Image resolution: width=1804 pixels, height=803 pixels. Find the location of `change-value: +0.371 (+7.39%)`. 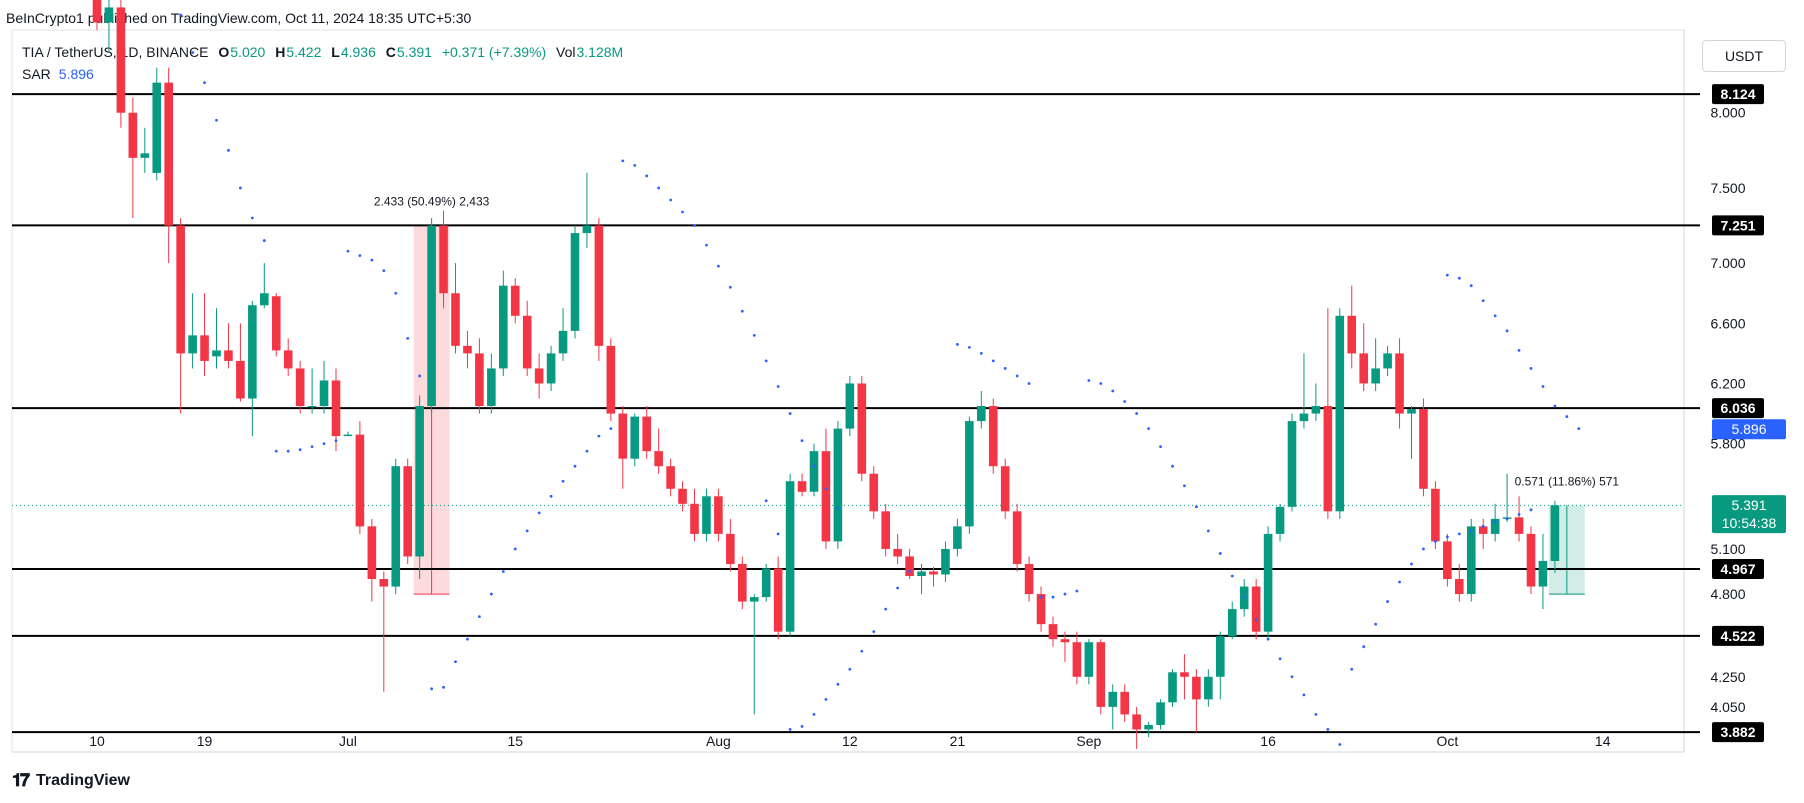

change-value: +0.371 (+7.39%) is located at coordinates (494, 52).